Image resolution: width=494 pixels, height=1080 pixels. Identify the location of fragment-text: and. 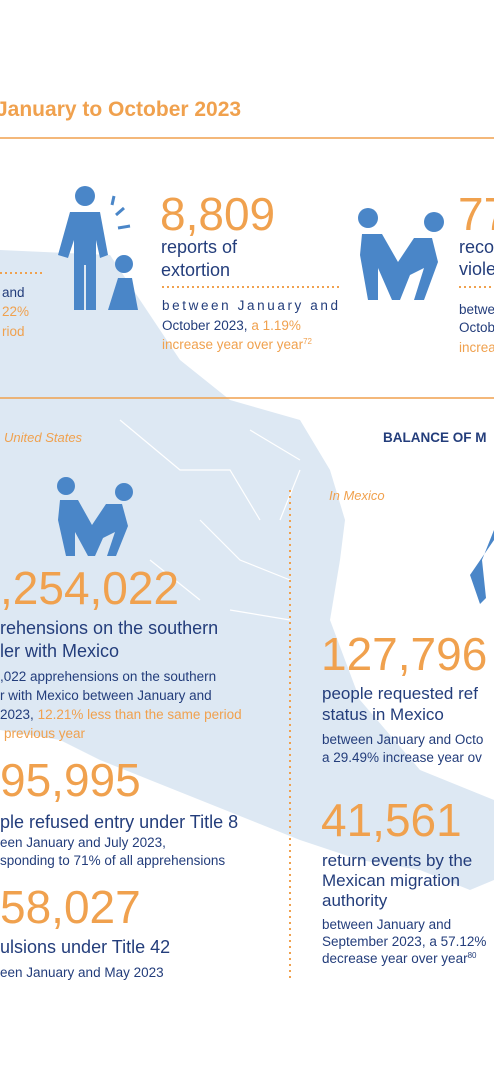
(13, 292).